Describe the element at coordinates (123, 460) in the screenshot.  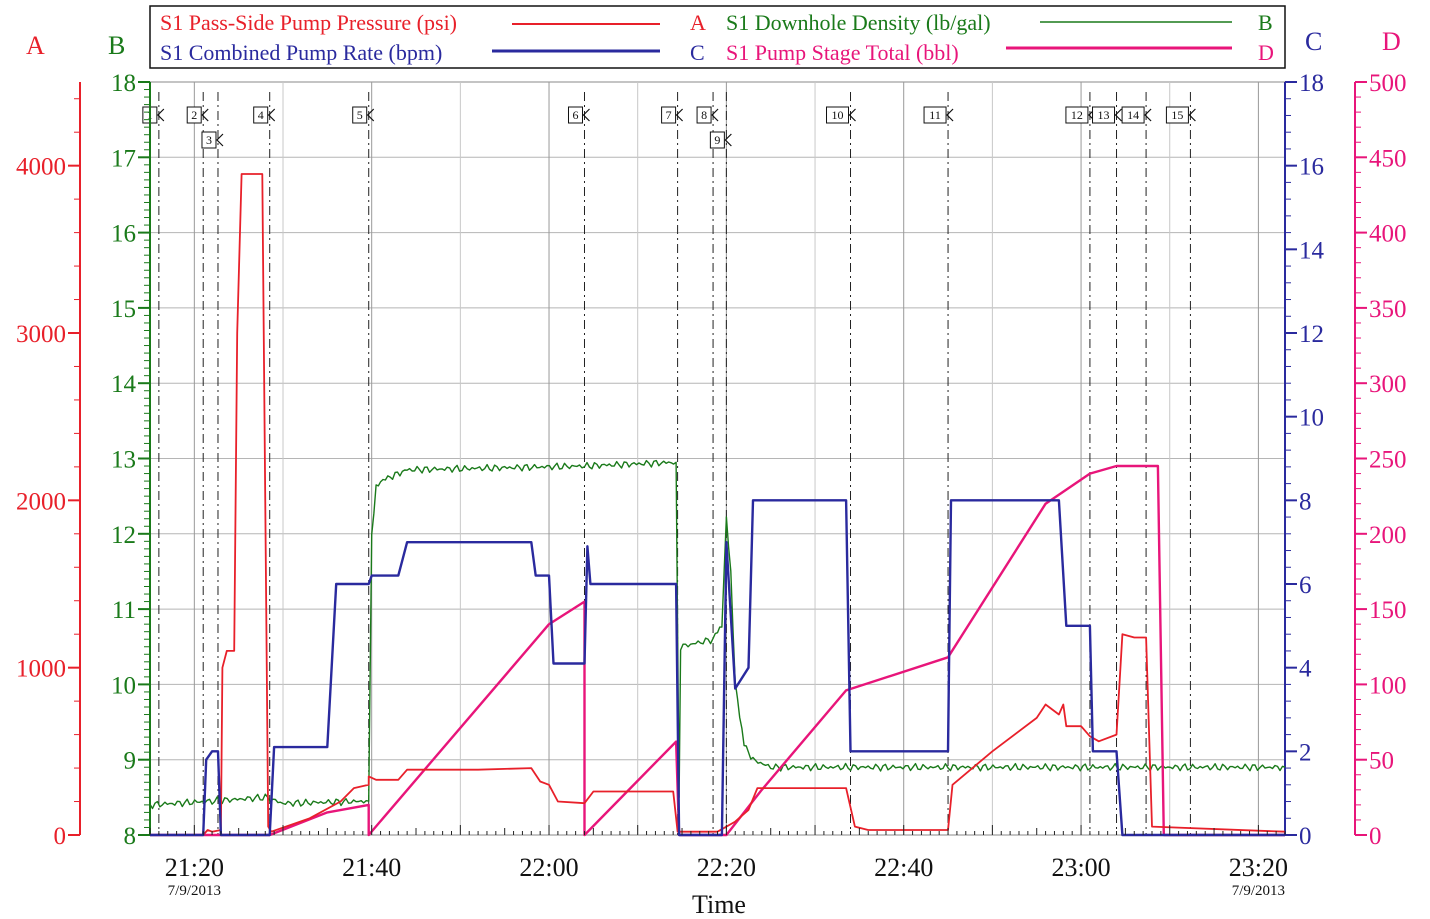
I see `axis-b-tick-label: 13` at that location.